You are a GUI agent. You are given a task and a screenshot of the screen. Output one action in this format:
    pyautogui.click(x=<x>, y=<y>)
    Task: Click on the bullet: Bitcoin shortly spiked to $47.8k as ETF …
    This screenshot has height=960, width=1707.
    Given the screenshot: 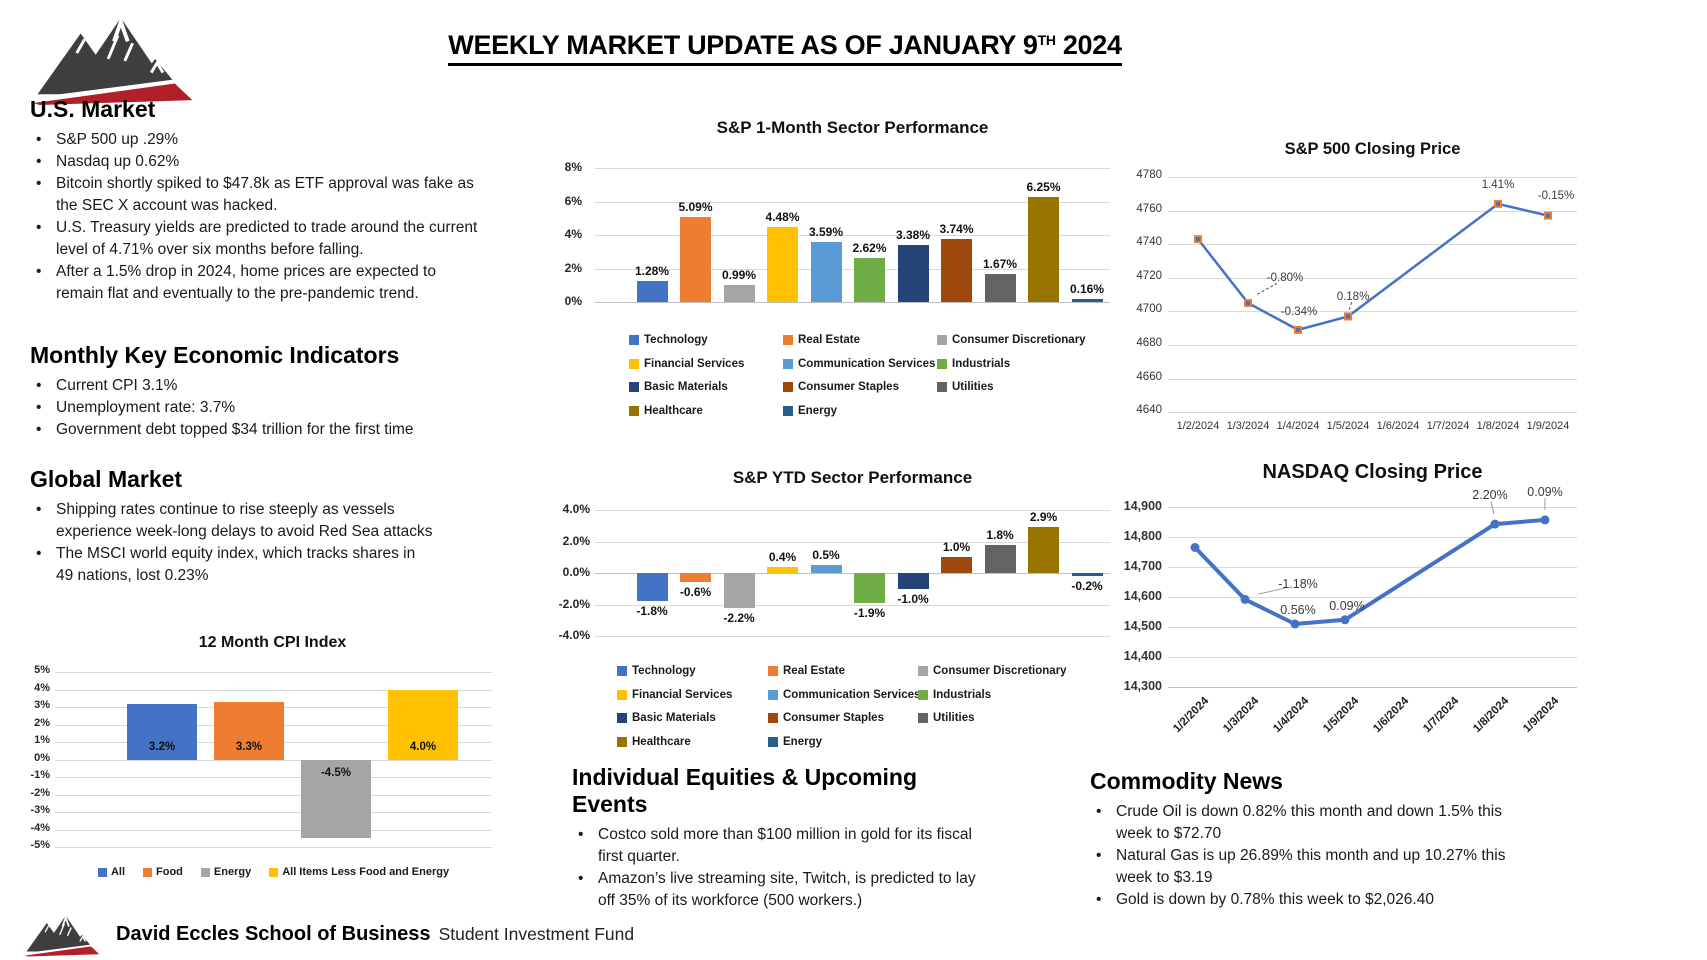 What is the action you would take?
    pyautogui.click(x=255, y=195)
    